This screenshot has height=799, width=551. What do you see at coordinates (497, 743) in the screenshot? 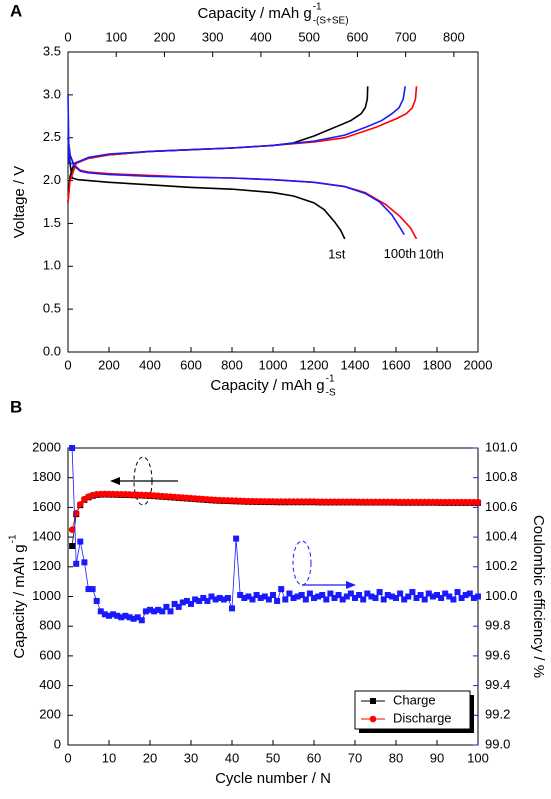
I see `y-tick-label: 99.0` at bounding box center [497, 743].